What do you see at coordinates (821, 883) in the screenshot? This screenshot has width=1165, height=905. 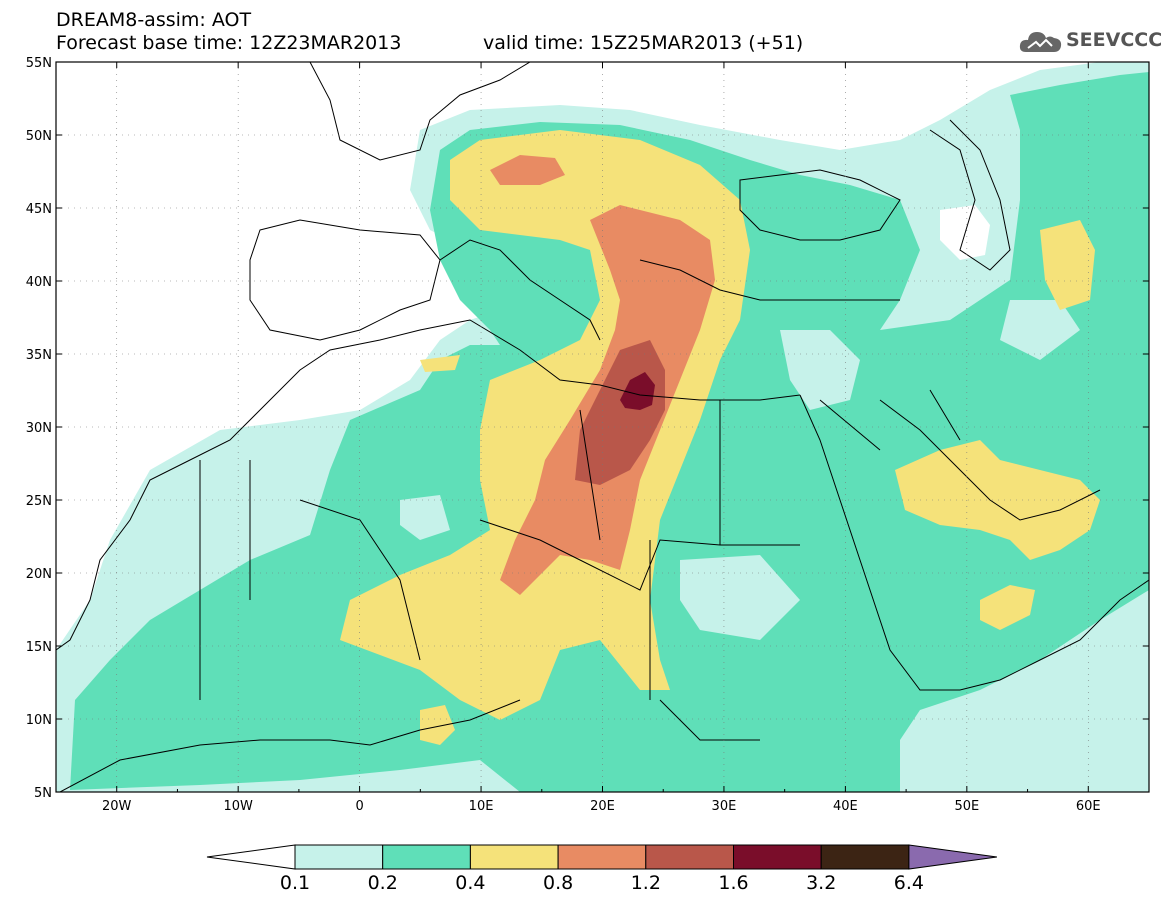 I see `colorbar-level-label: 3.2` at bounding box center [821, 883].